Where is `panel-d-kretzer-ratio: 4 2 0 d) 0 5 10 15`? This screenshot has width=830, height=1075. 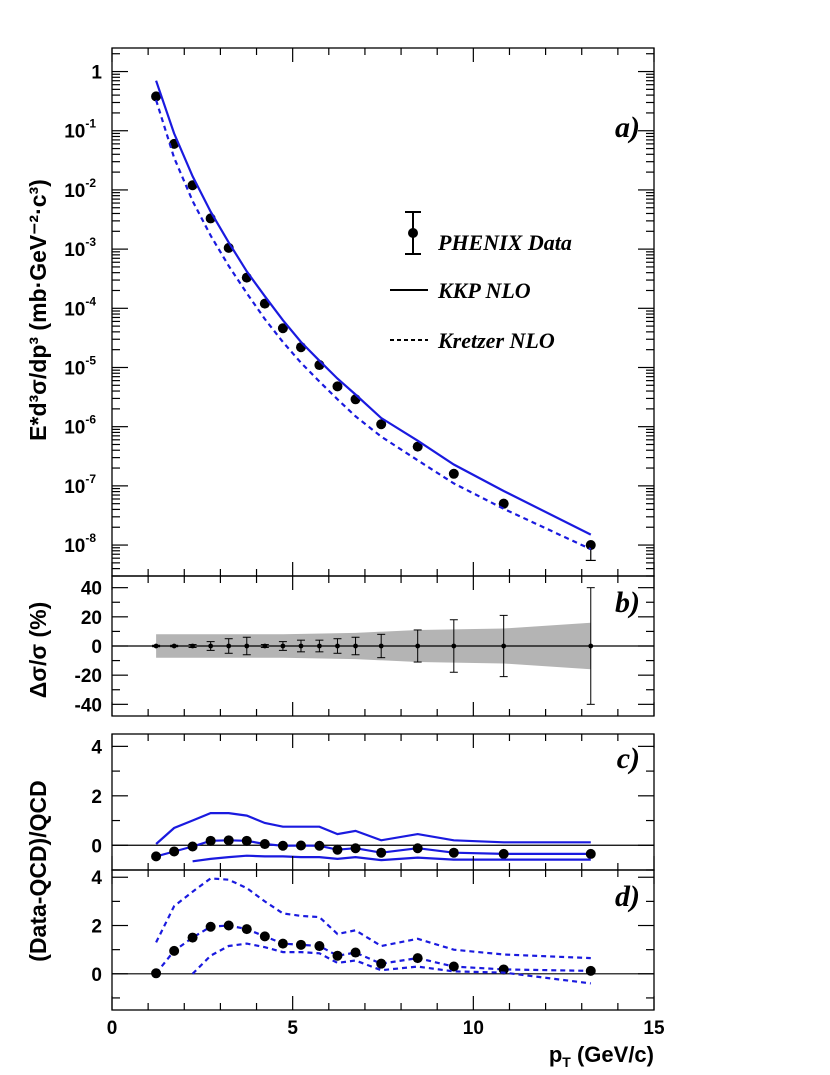
panel-d-kretzer-ratio: 4 2 0 d) 0 5 10 15 is located at coordinates (378, 953).